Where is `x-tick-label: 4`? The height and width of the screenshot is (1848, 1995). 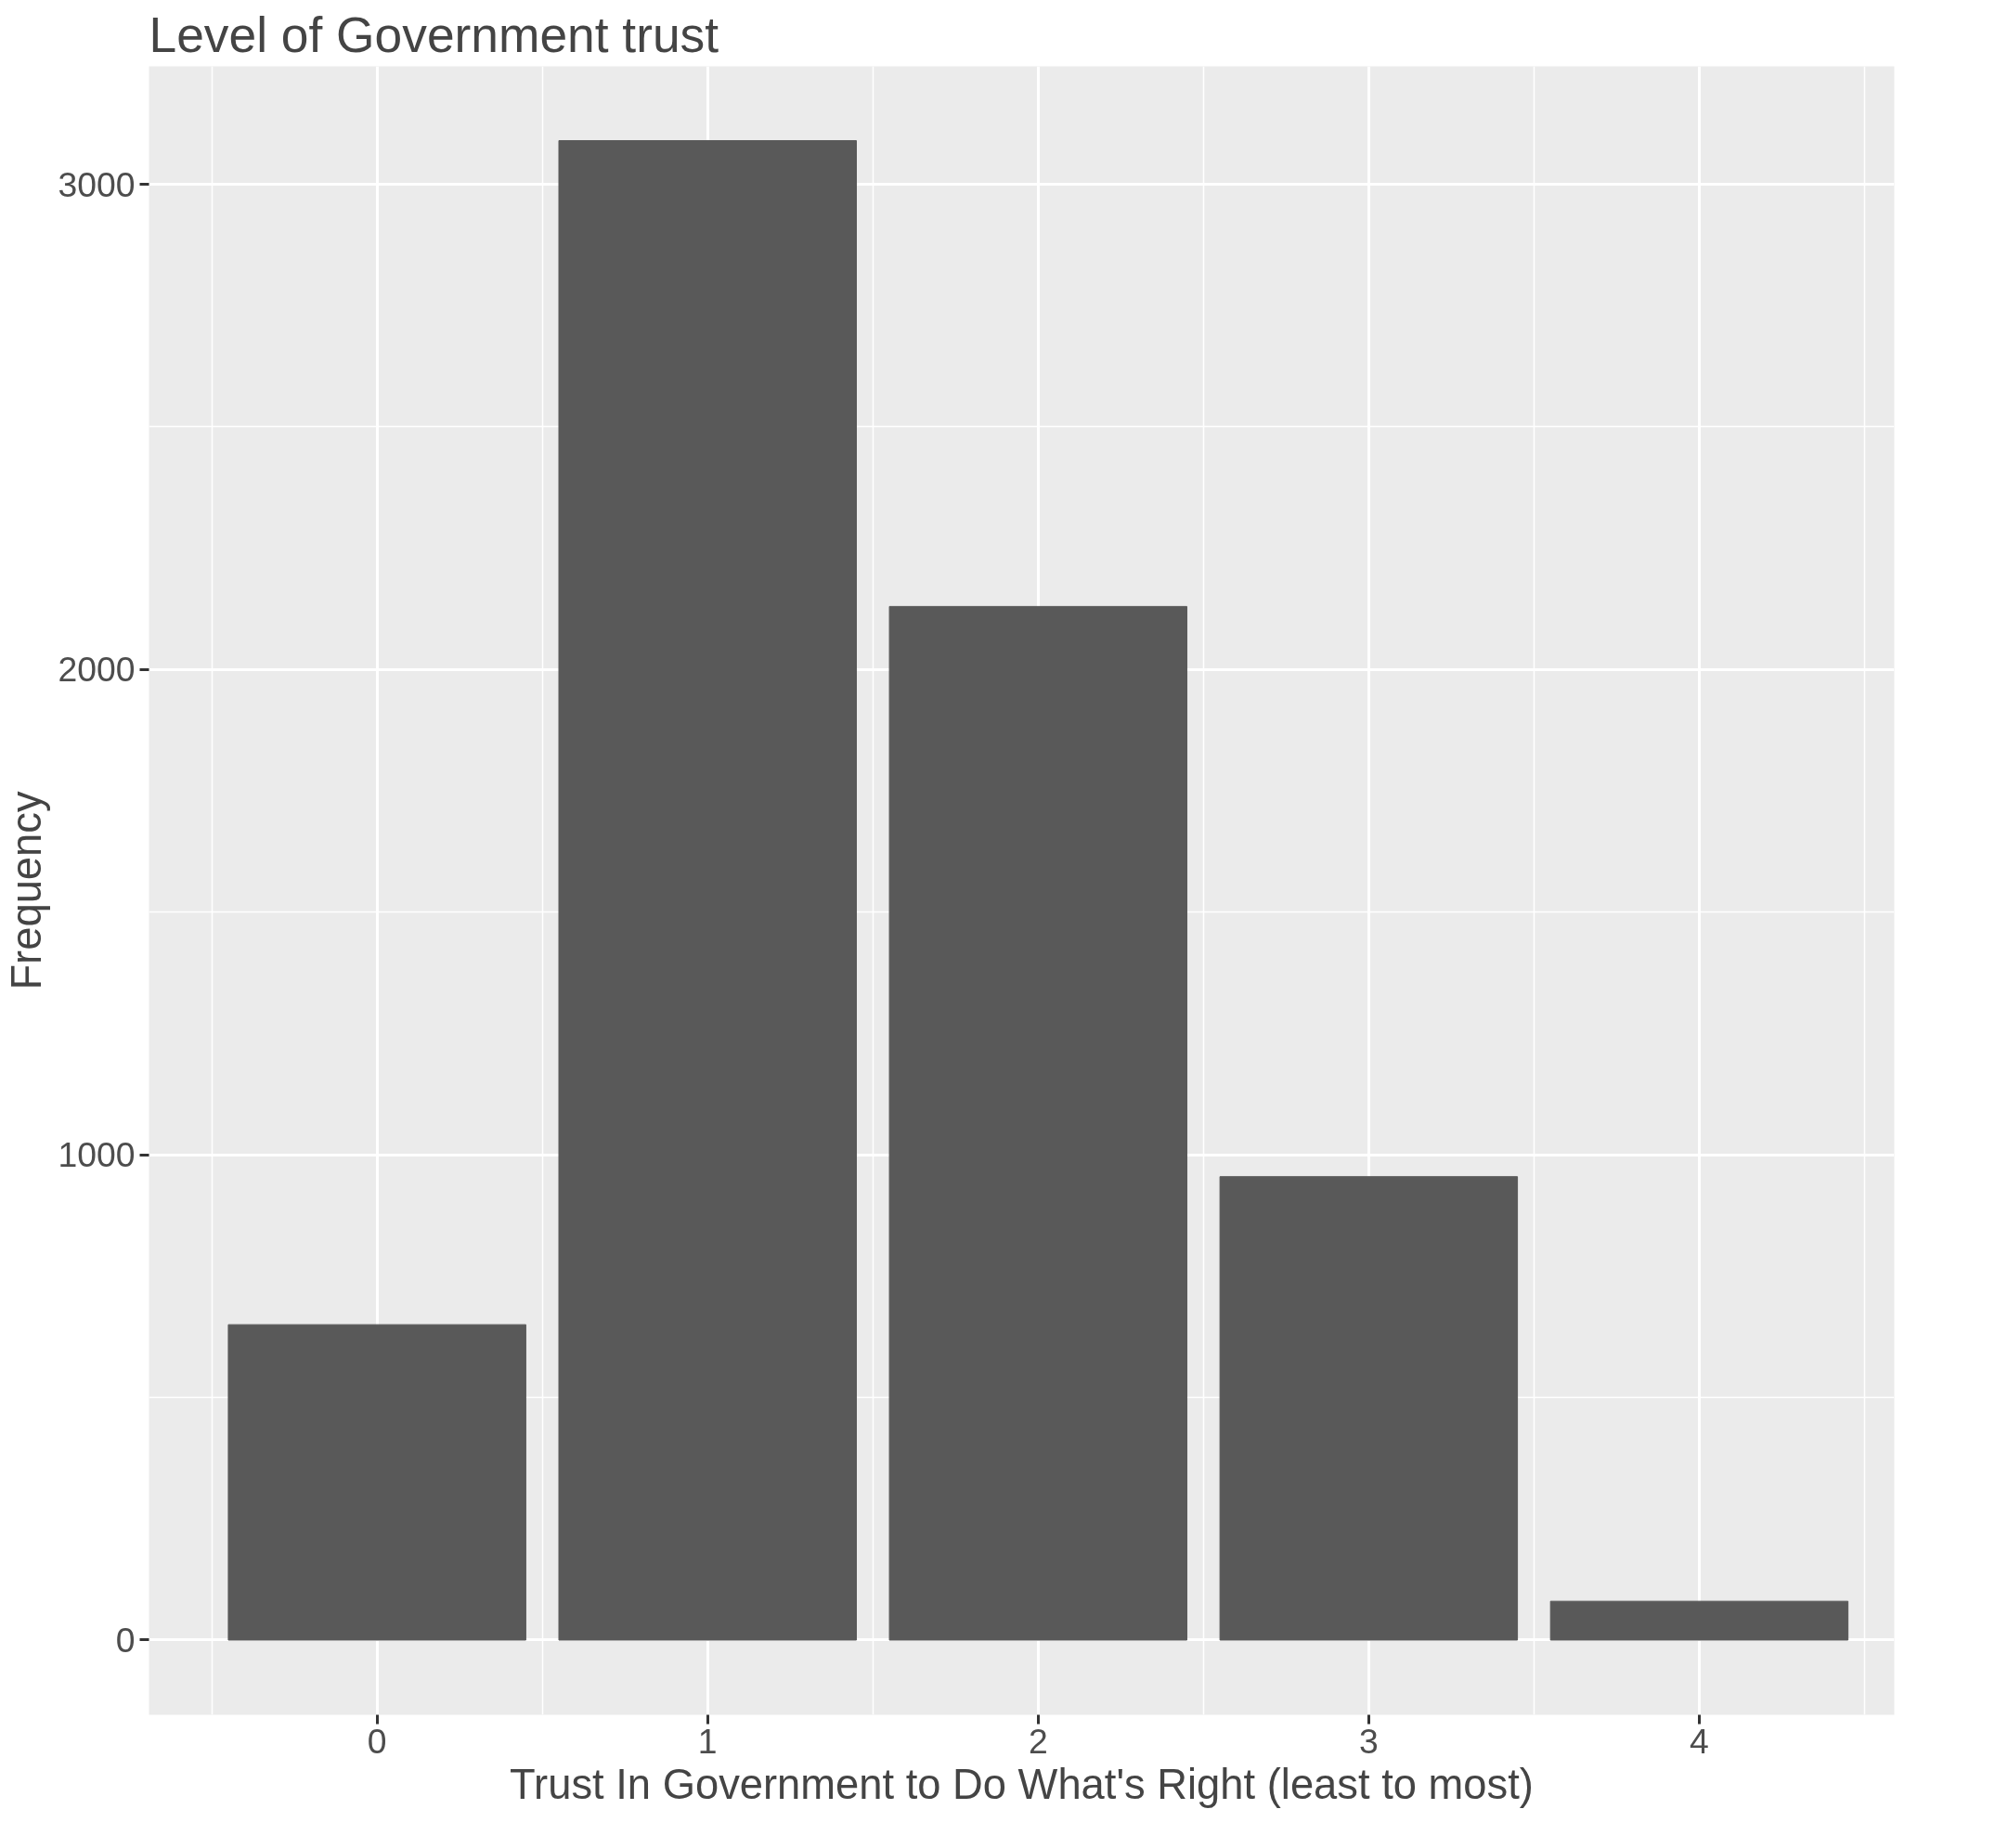
x-tick-label: 4 is located at coordinates (1699, 1741).